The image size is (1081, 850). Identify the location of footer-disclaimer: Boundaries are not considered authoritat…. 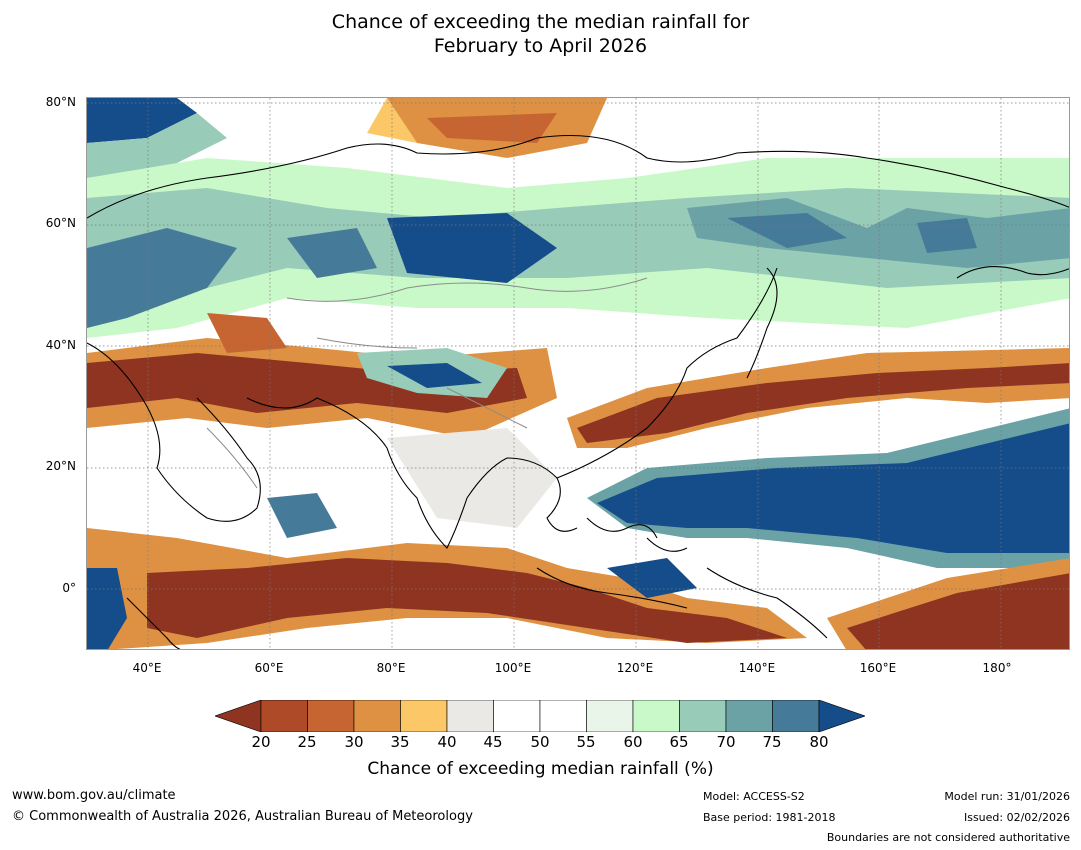
(948, 837).